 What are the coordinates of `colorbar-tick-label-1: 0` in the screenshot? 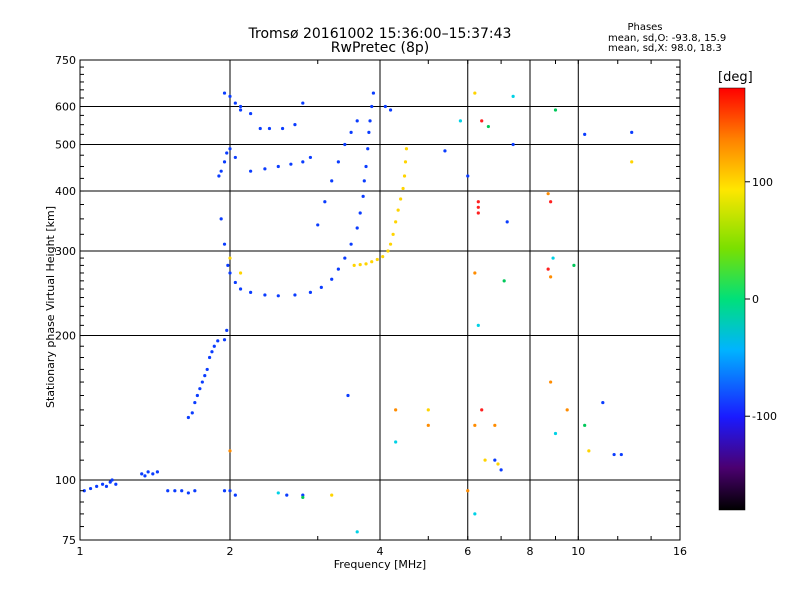 It's located at (755, 299).